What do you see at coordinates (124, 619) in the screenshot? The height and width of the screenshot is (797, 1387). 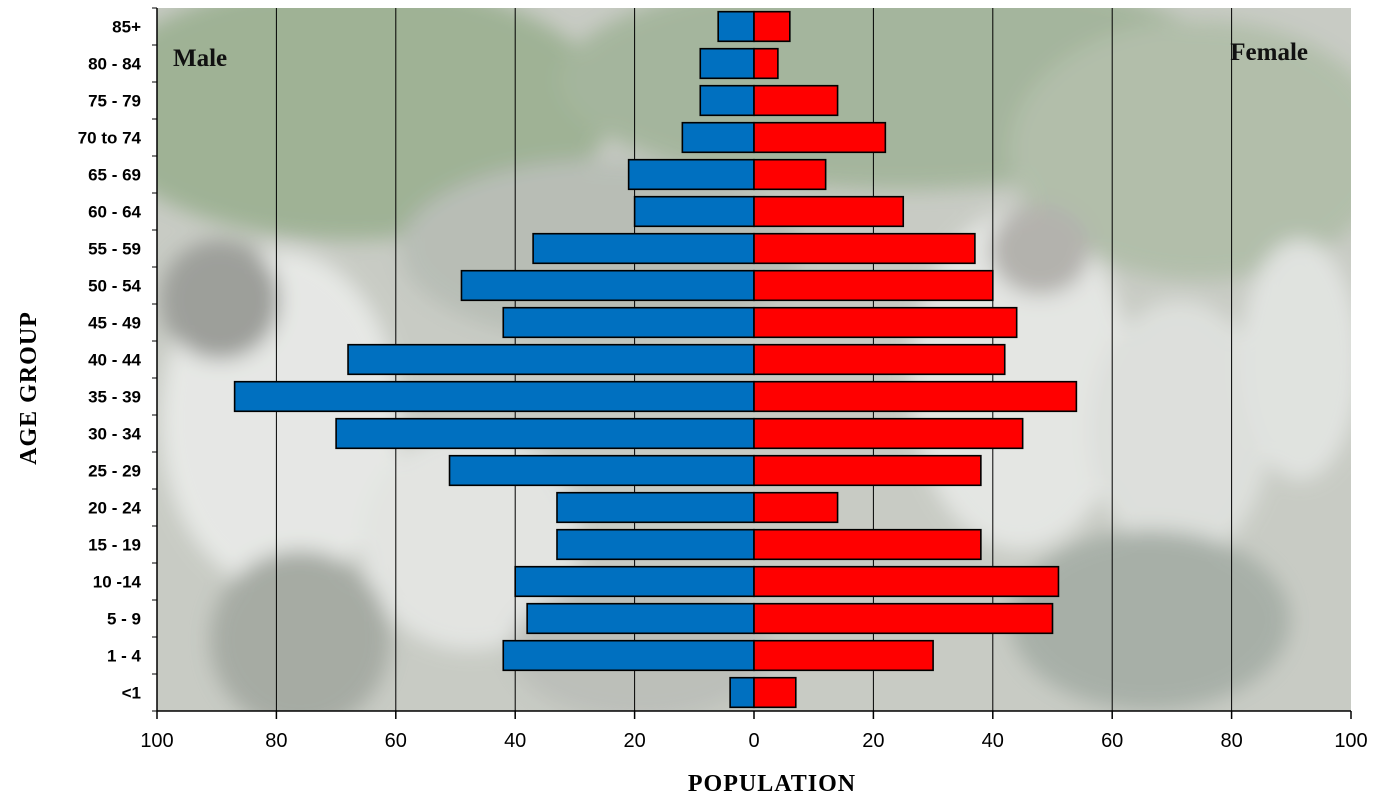 I see `category-label: 5 - 9` at bounding box center [124, 619].